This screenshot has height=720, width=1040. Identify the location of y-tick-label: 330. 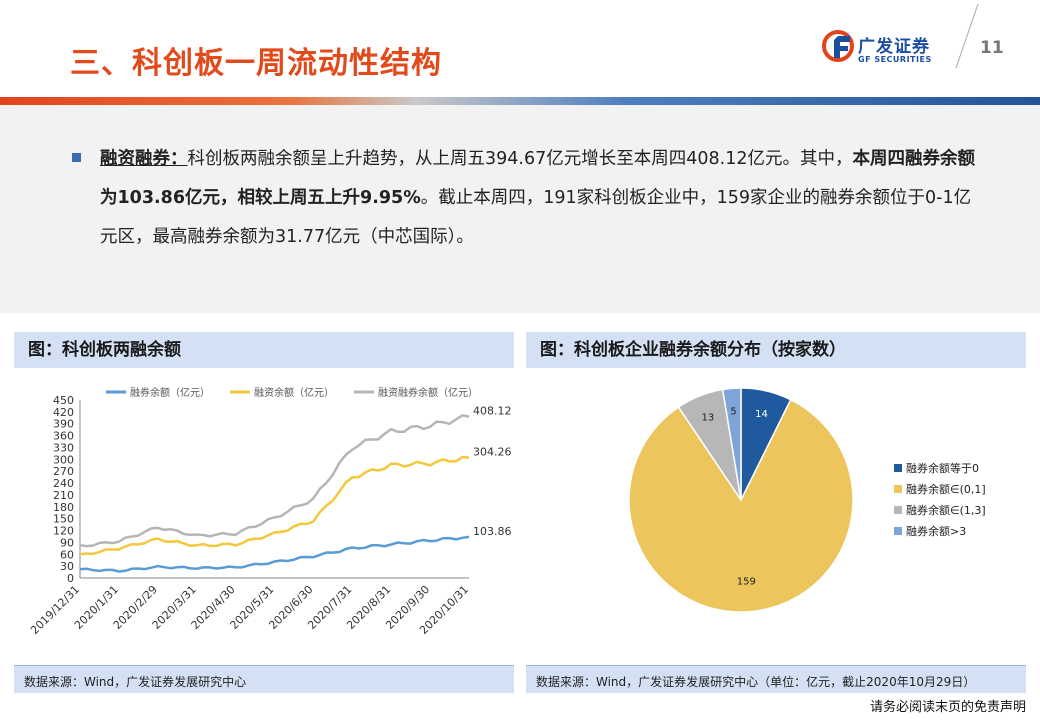
(63, 447).